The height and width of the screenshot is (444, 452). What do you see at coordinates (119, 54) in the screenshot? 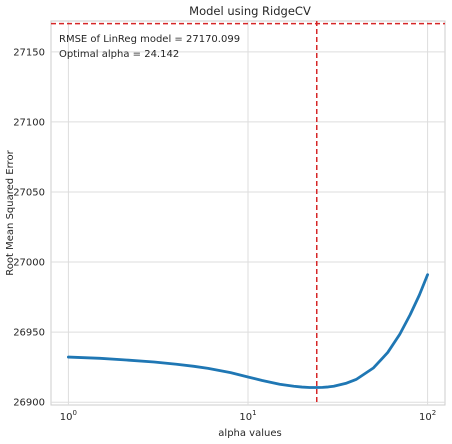
I see `annotation-optimal-alpha: Optimal alpha = 24.142` at bounding box center [119, 54].